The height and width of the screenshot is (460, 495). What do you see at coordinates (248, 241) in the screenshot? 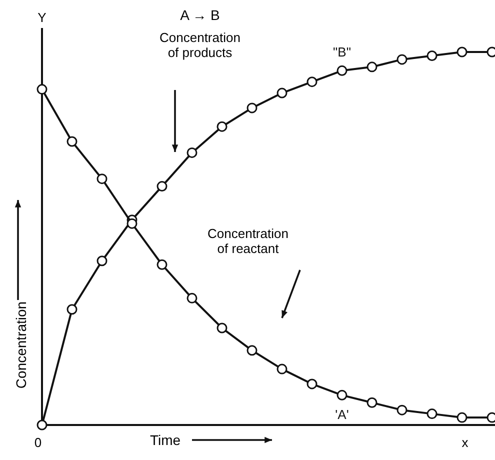
I see `annotation: Concentration of reactant` at bounding box center [248, 241].